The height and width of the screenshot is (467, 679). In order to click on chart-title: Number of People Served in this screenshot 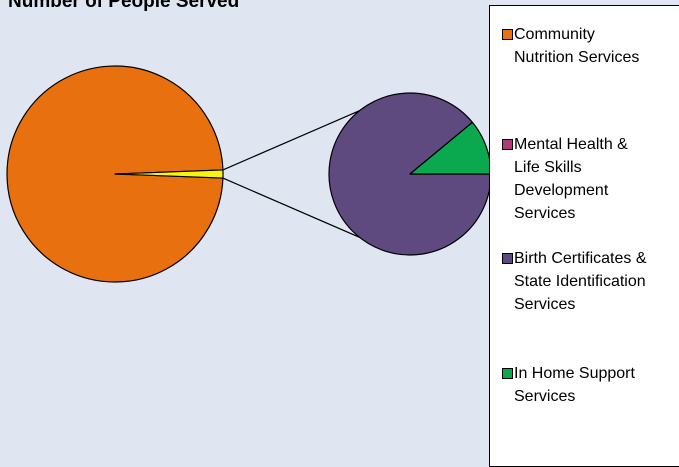, I will do `click(124, 6)`.